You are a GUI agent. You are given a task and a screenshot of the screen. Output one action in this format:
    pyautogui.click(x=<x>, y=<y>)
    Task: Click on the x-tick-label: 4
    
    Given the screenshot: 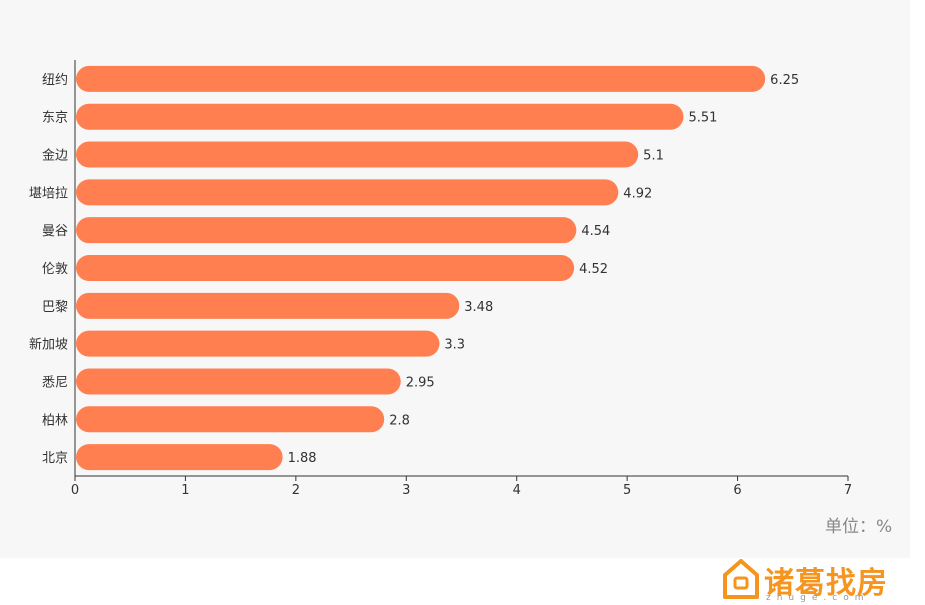 What is the action you would take?
    pyautogui.click(x=517, y=490)
    